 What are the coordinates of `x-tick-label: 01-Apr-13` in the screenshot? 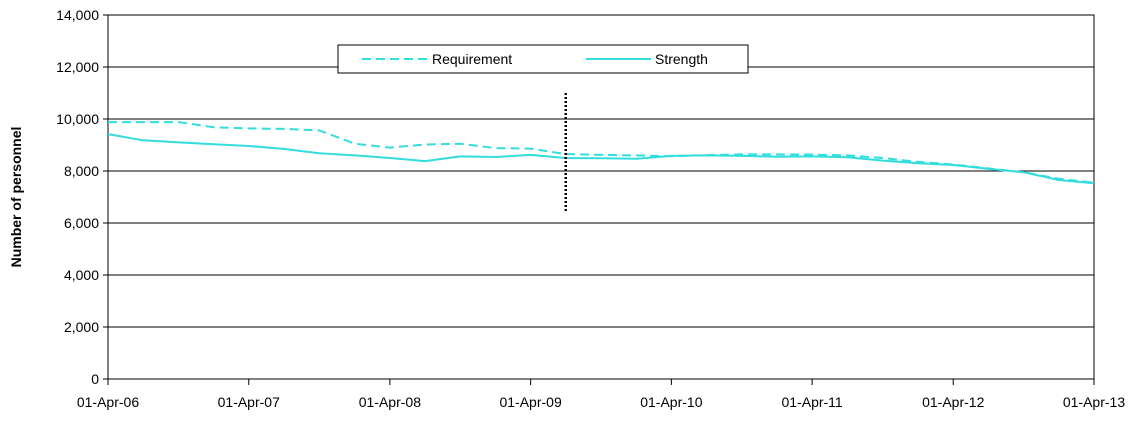 It's located at (1094, 402).